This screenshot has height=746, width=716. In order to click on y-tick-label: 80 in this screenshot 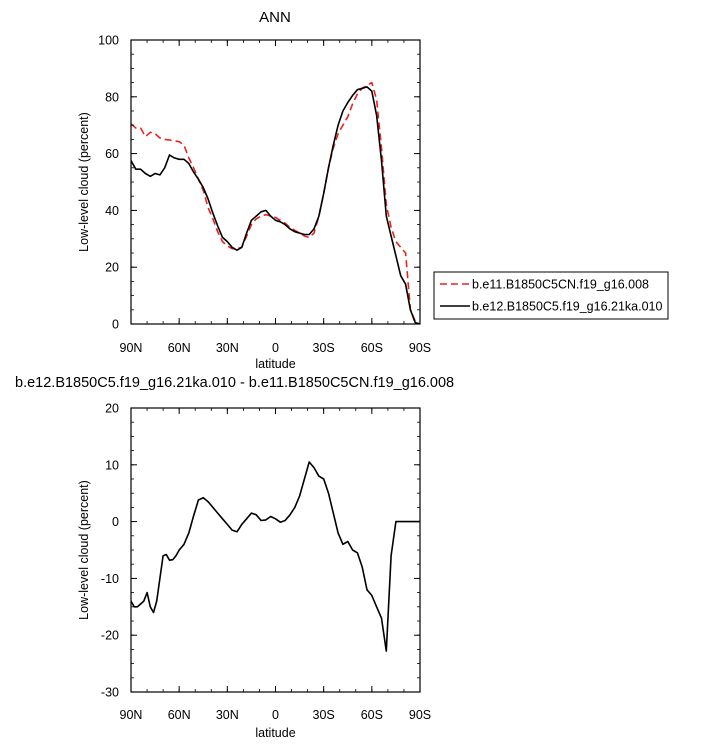, I will do `click(112, 97)`.